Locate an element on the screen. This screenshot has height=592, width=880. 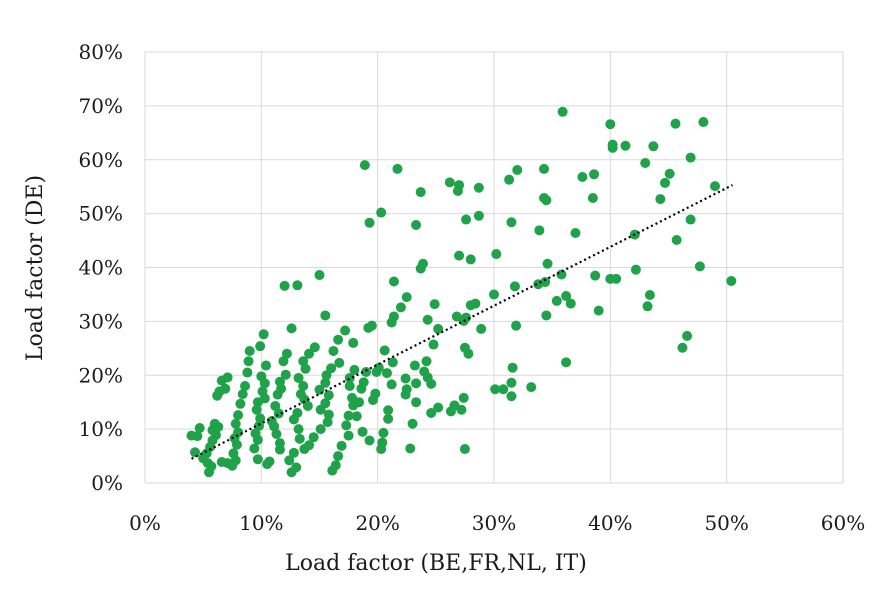
x-tick-label: 20% is located at coordinates (377, 523).